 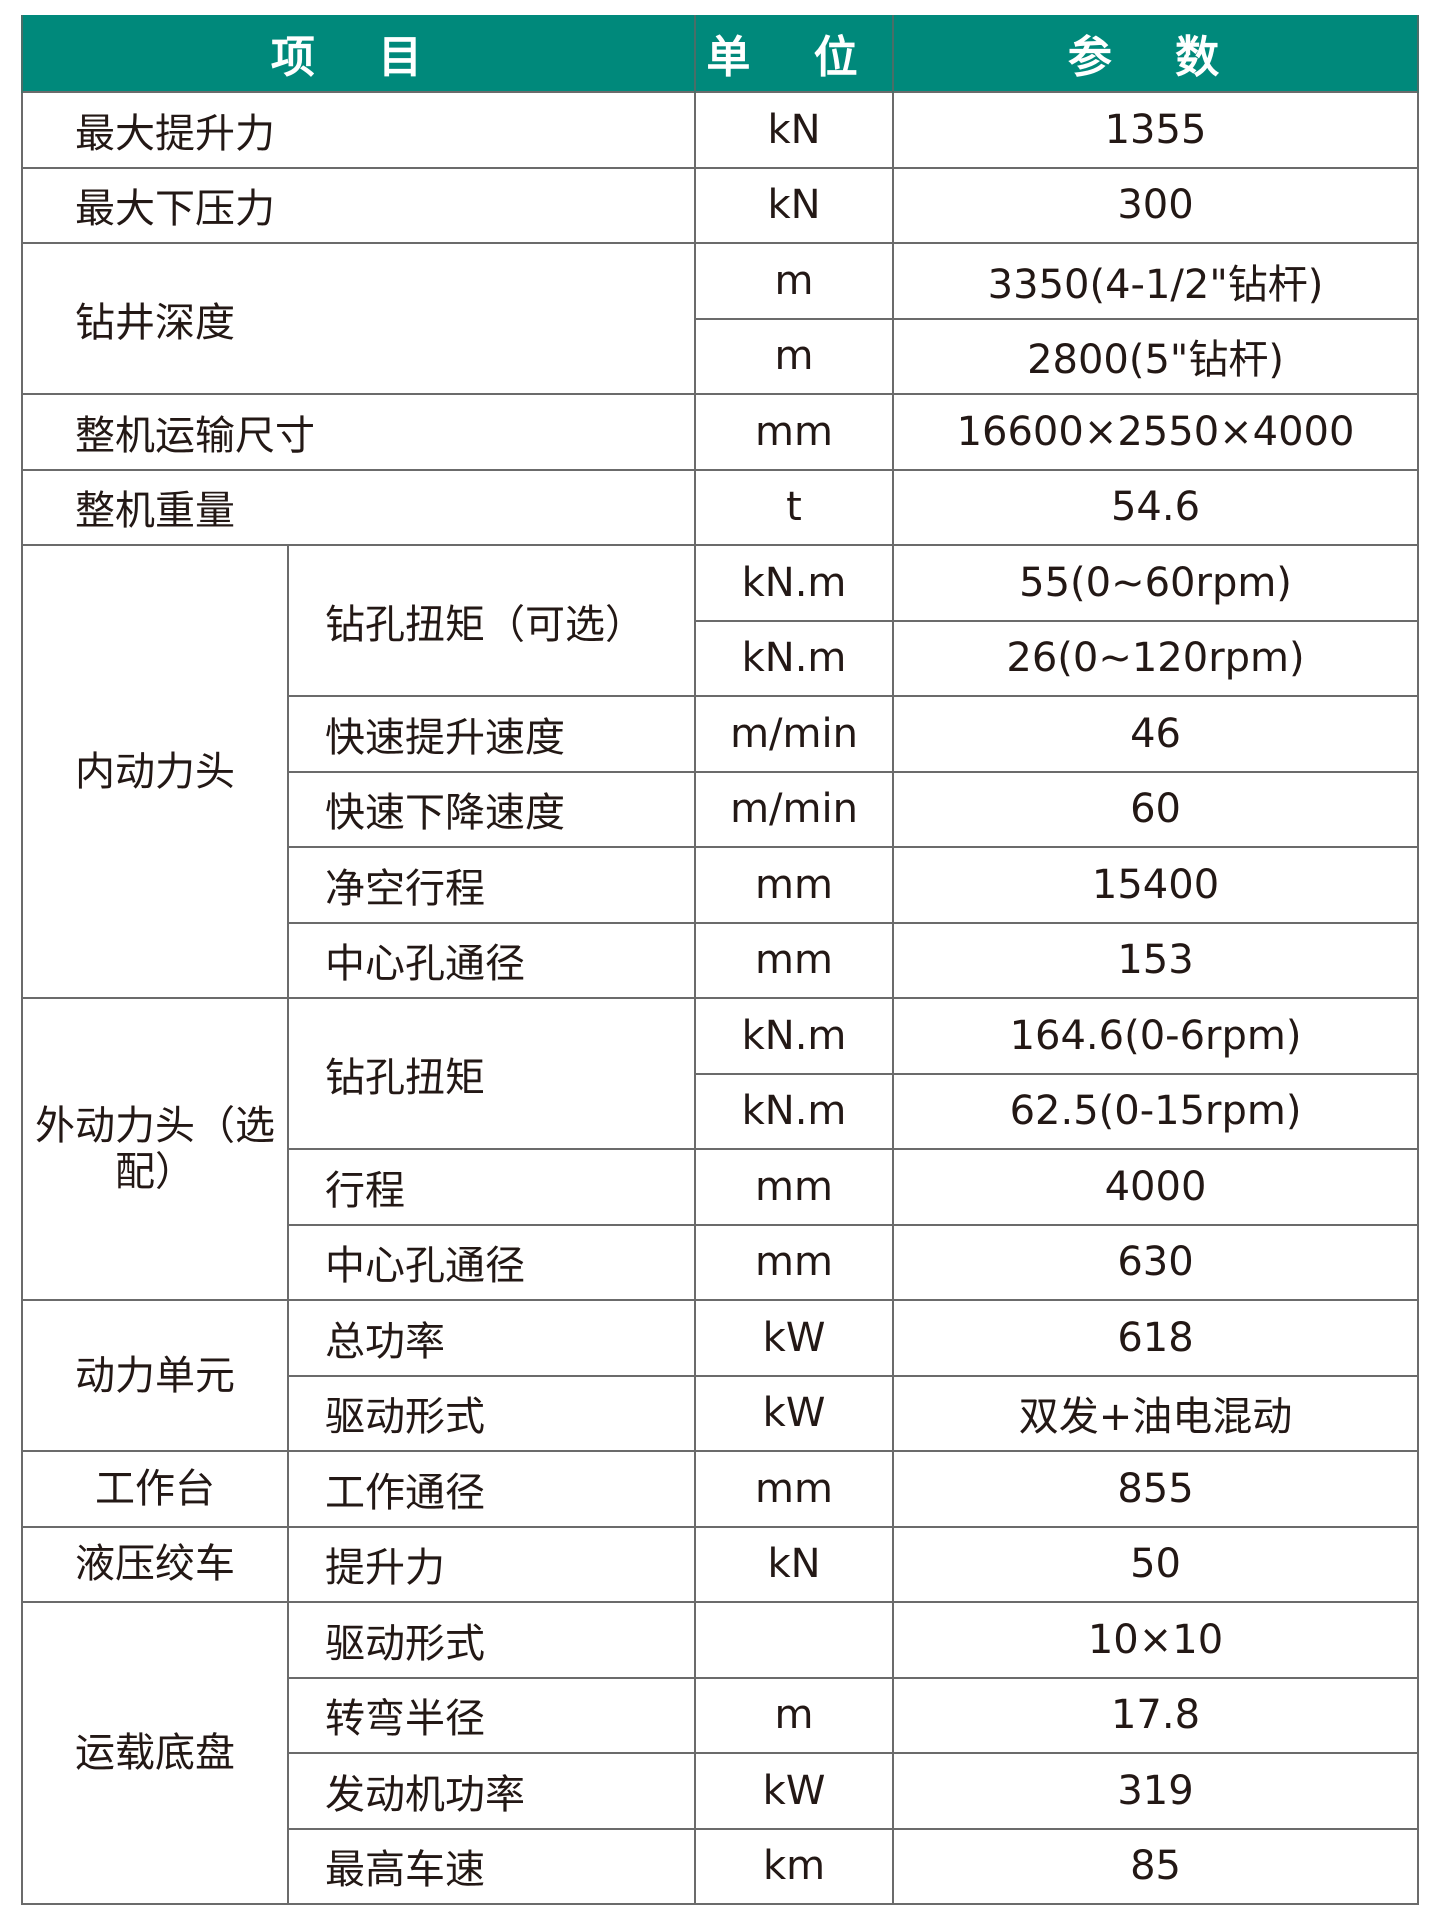 I want to click on table-row: 净空行程 mm 15400, so click(x=721, y=885).